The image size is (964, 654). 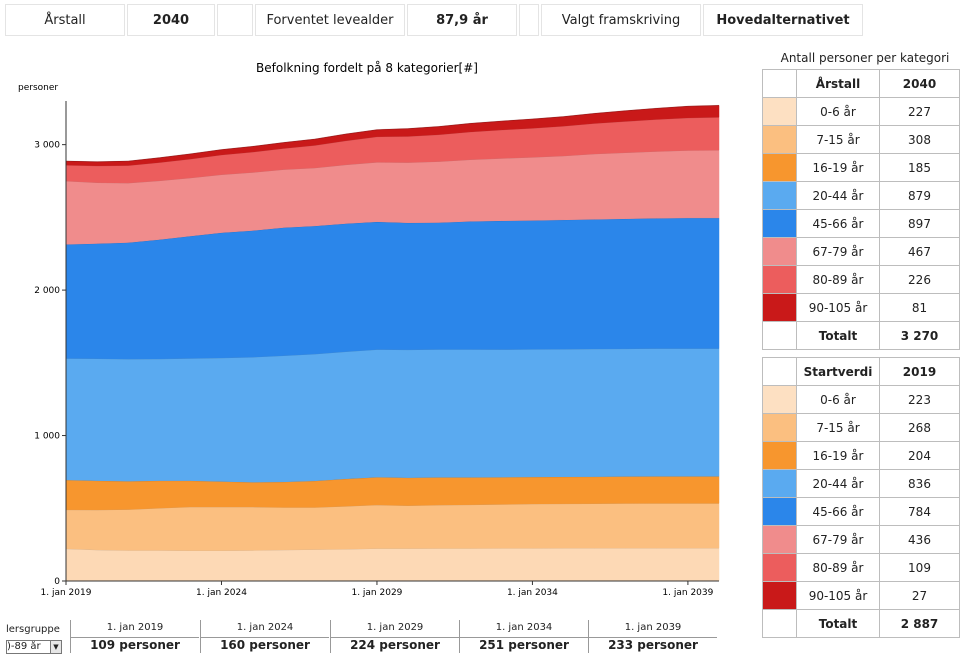 I want to click on table-row: 45-66 år 897, so click(x=861, y=223).